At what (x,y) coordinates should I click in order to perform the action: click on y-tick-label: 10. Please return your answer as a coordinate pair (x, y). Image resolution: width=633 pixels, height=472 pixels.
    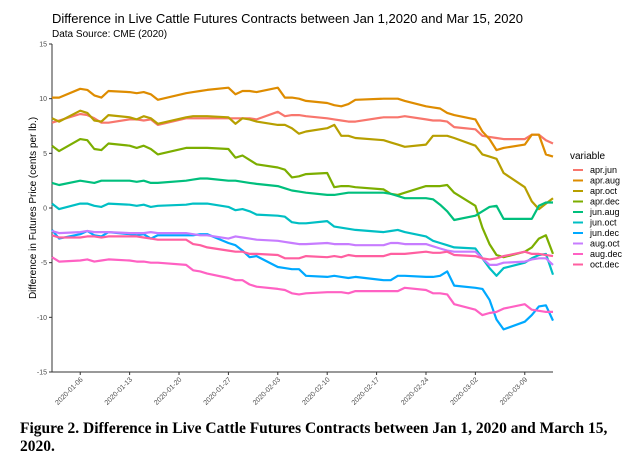
    Looking at the image, I should click on (43, 99).